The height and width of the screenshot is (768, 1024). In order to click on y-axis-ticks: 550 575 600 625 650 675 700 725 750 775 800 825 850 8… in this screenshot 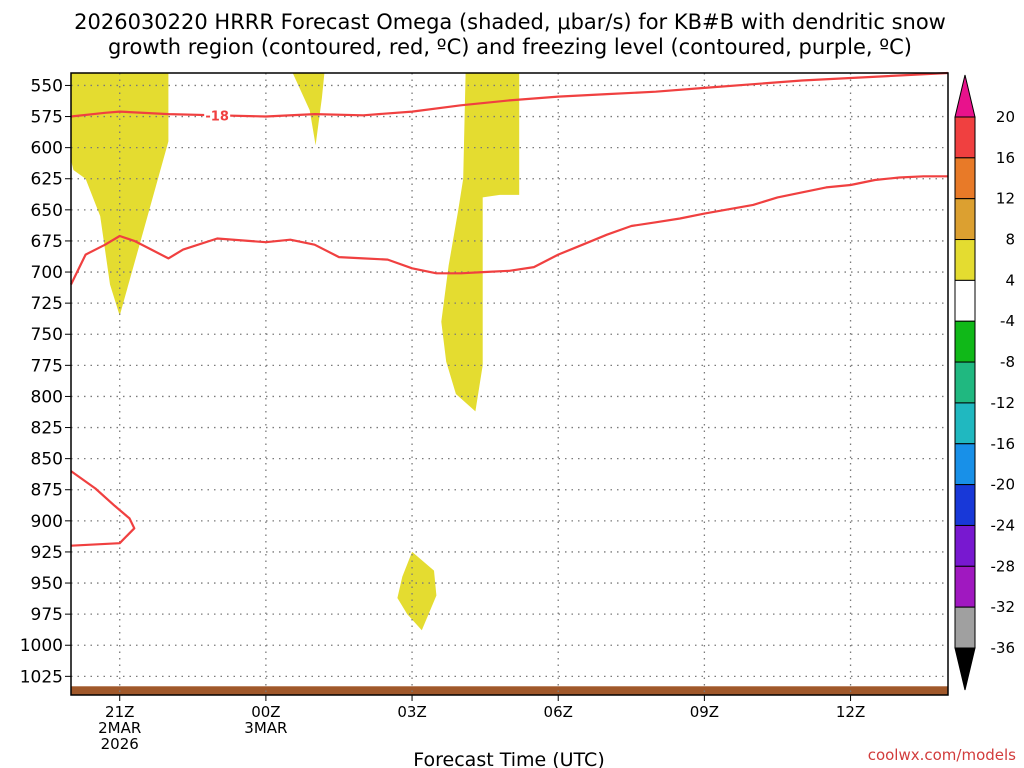, I will do `click(45, 381)`.